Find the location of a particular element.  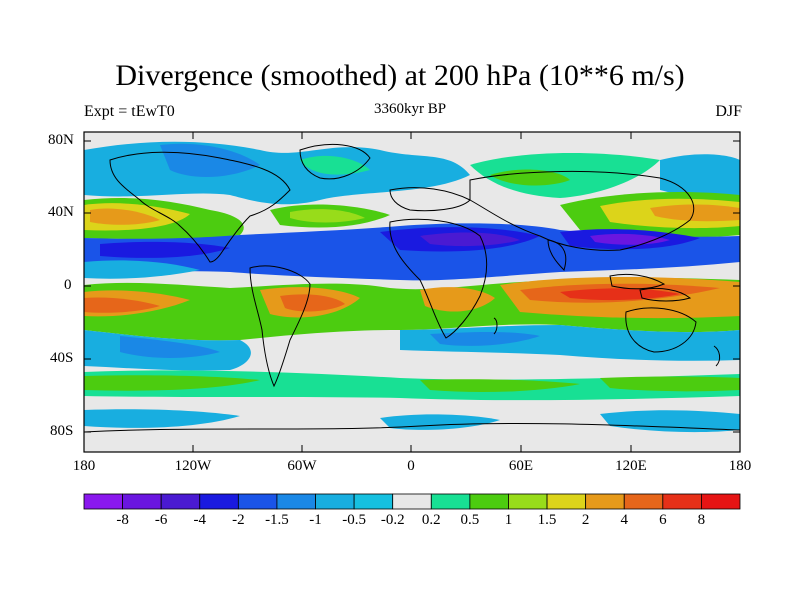

lon-tick-label: 60W is located at coordinates (302, 466).